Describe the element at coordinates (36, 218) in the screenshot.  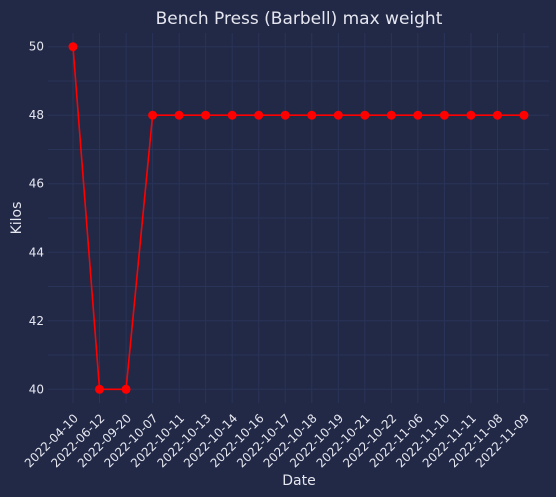
I see `y-axis-ticks: 40 42 44 46 48 50` at that location.